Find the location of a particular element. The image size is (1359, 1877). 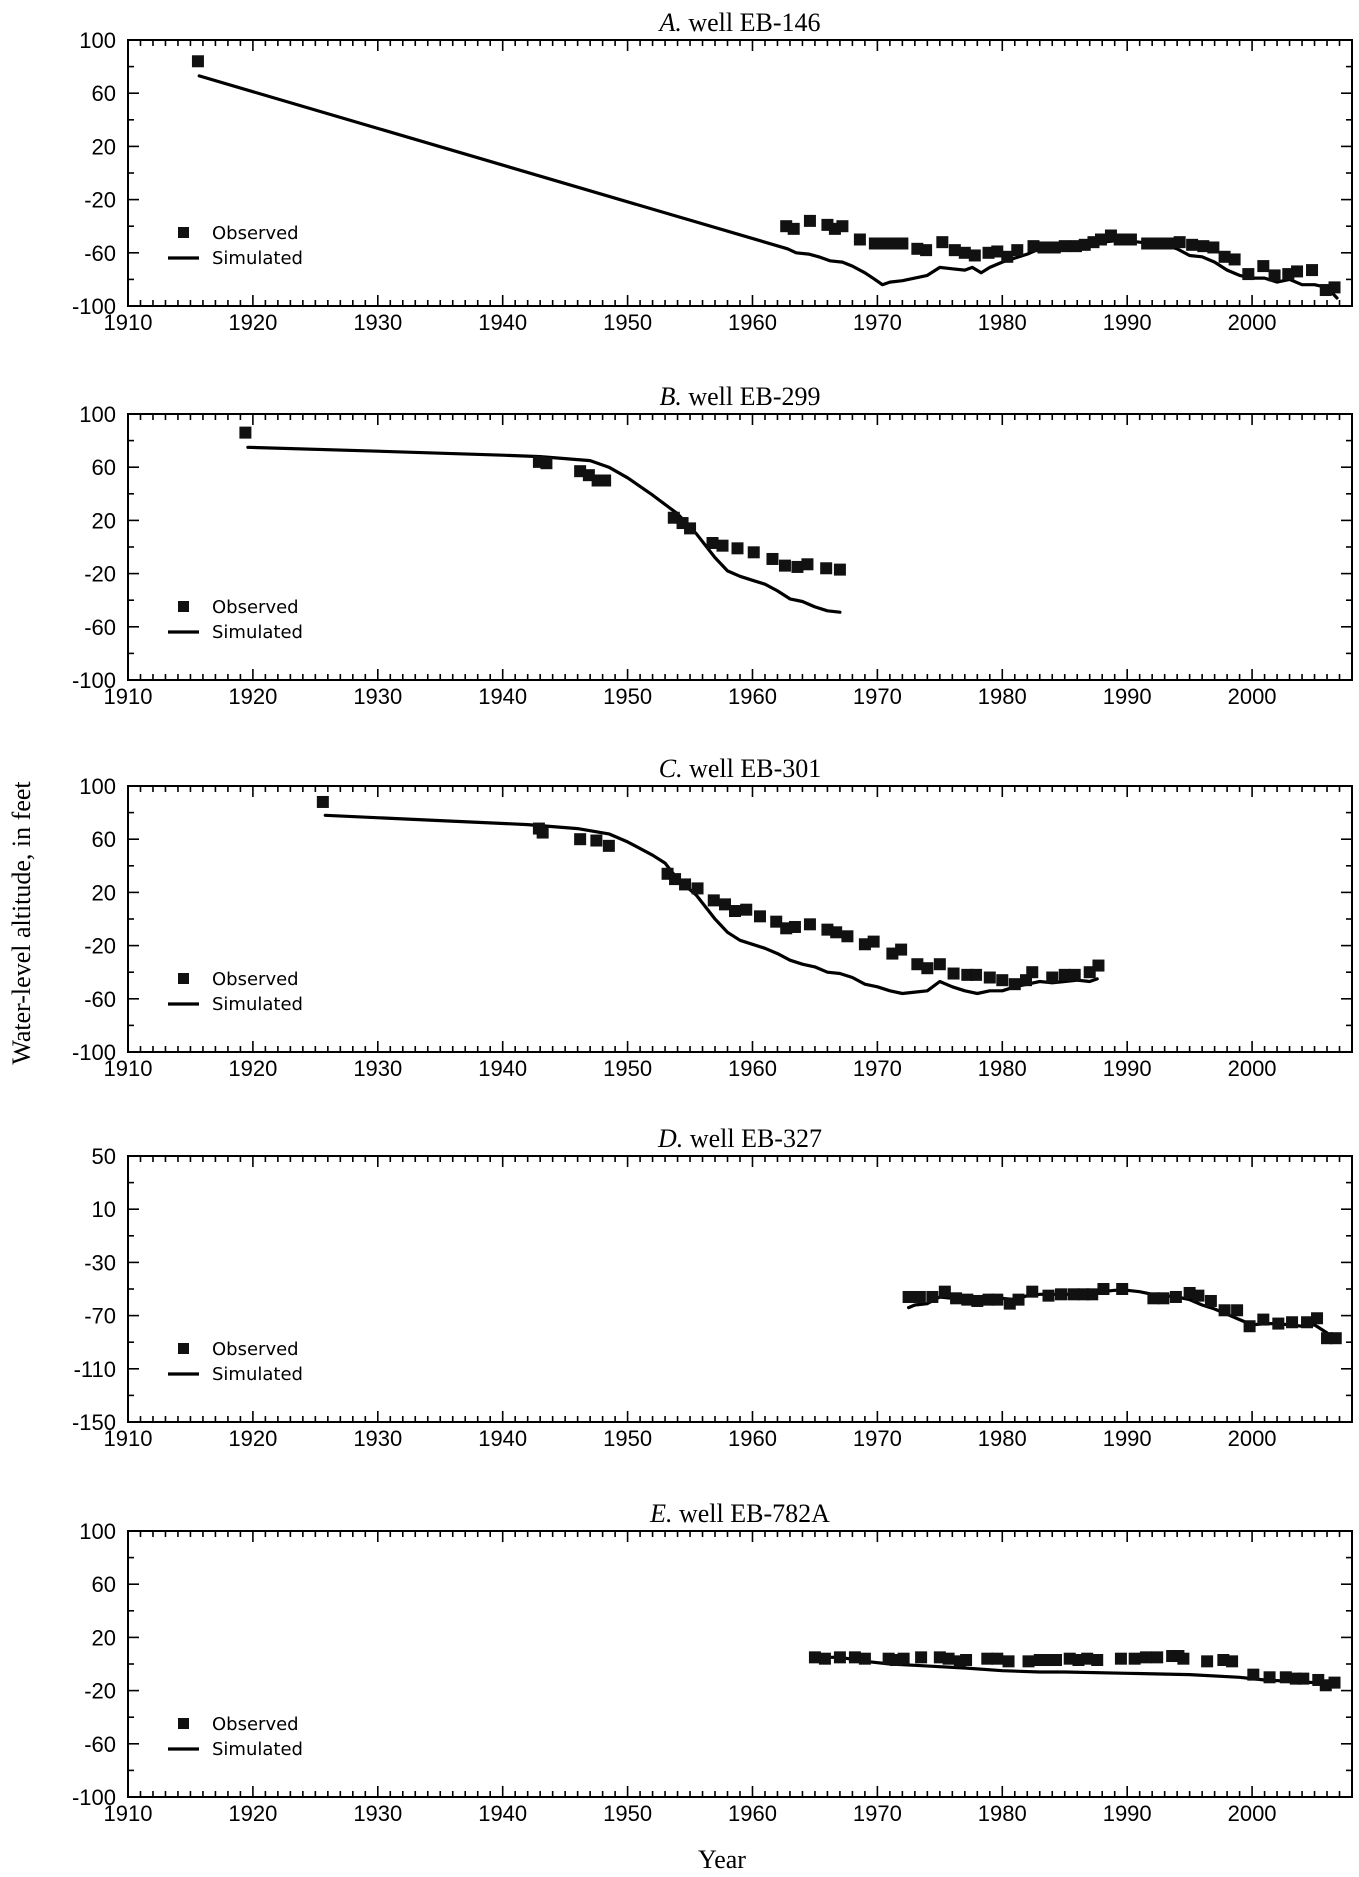

legend: Observed Simulated is located at coordinates (235, 1737).